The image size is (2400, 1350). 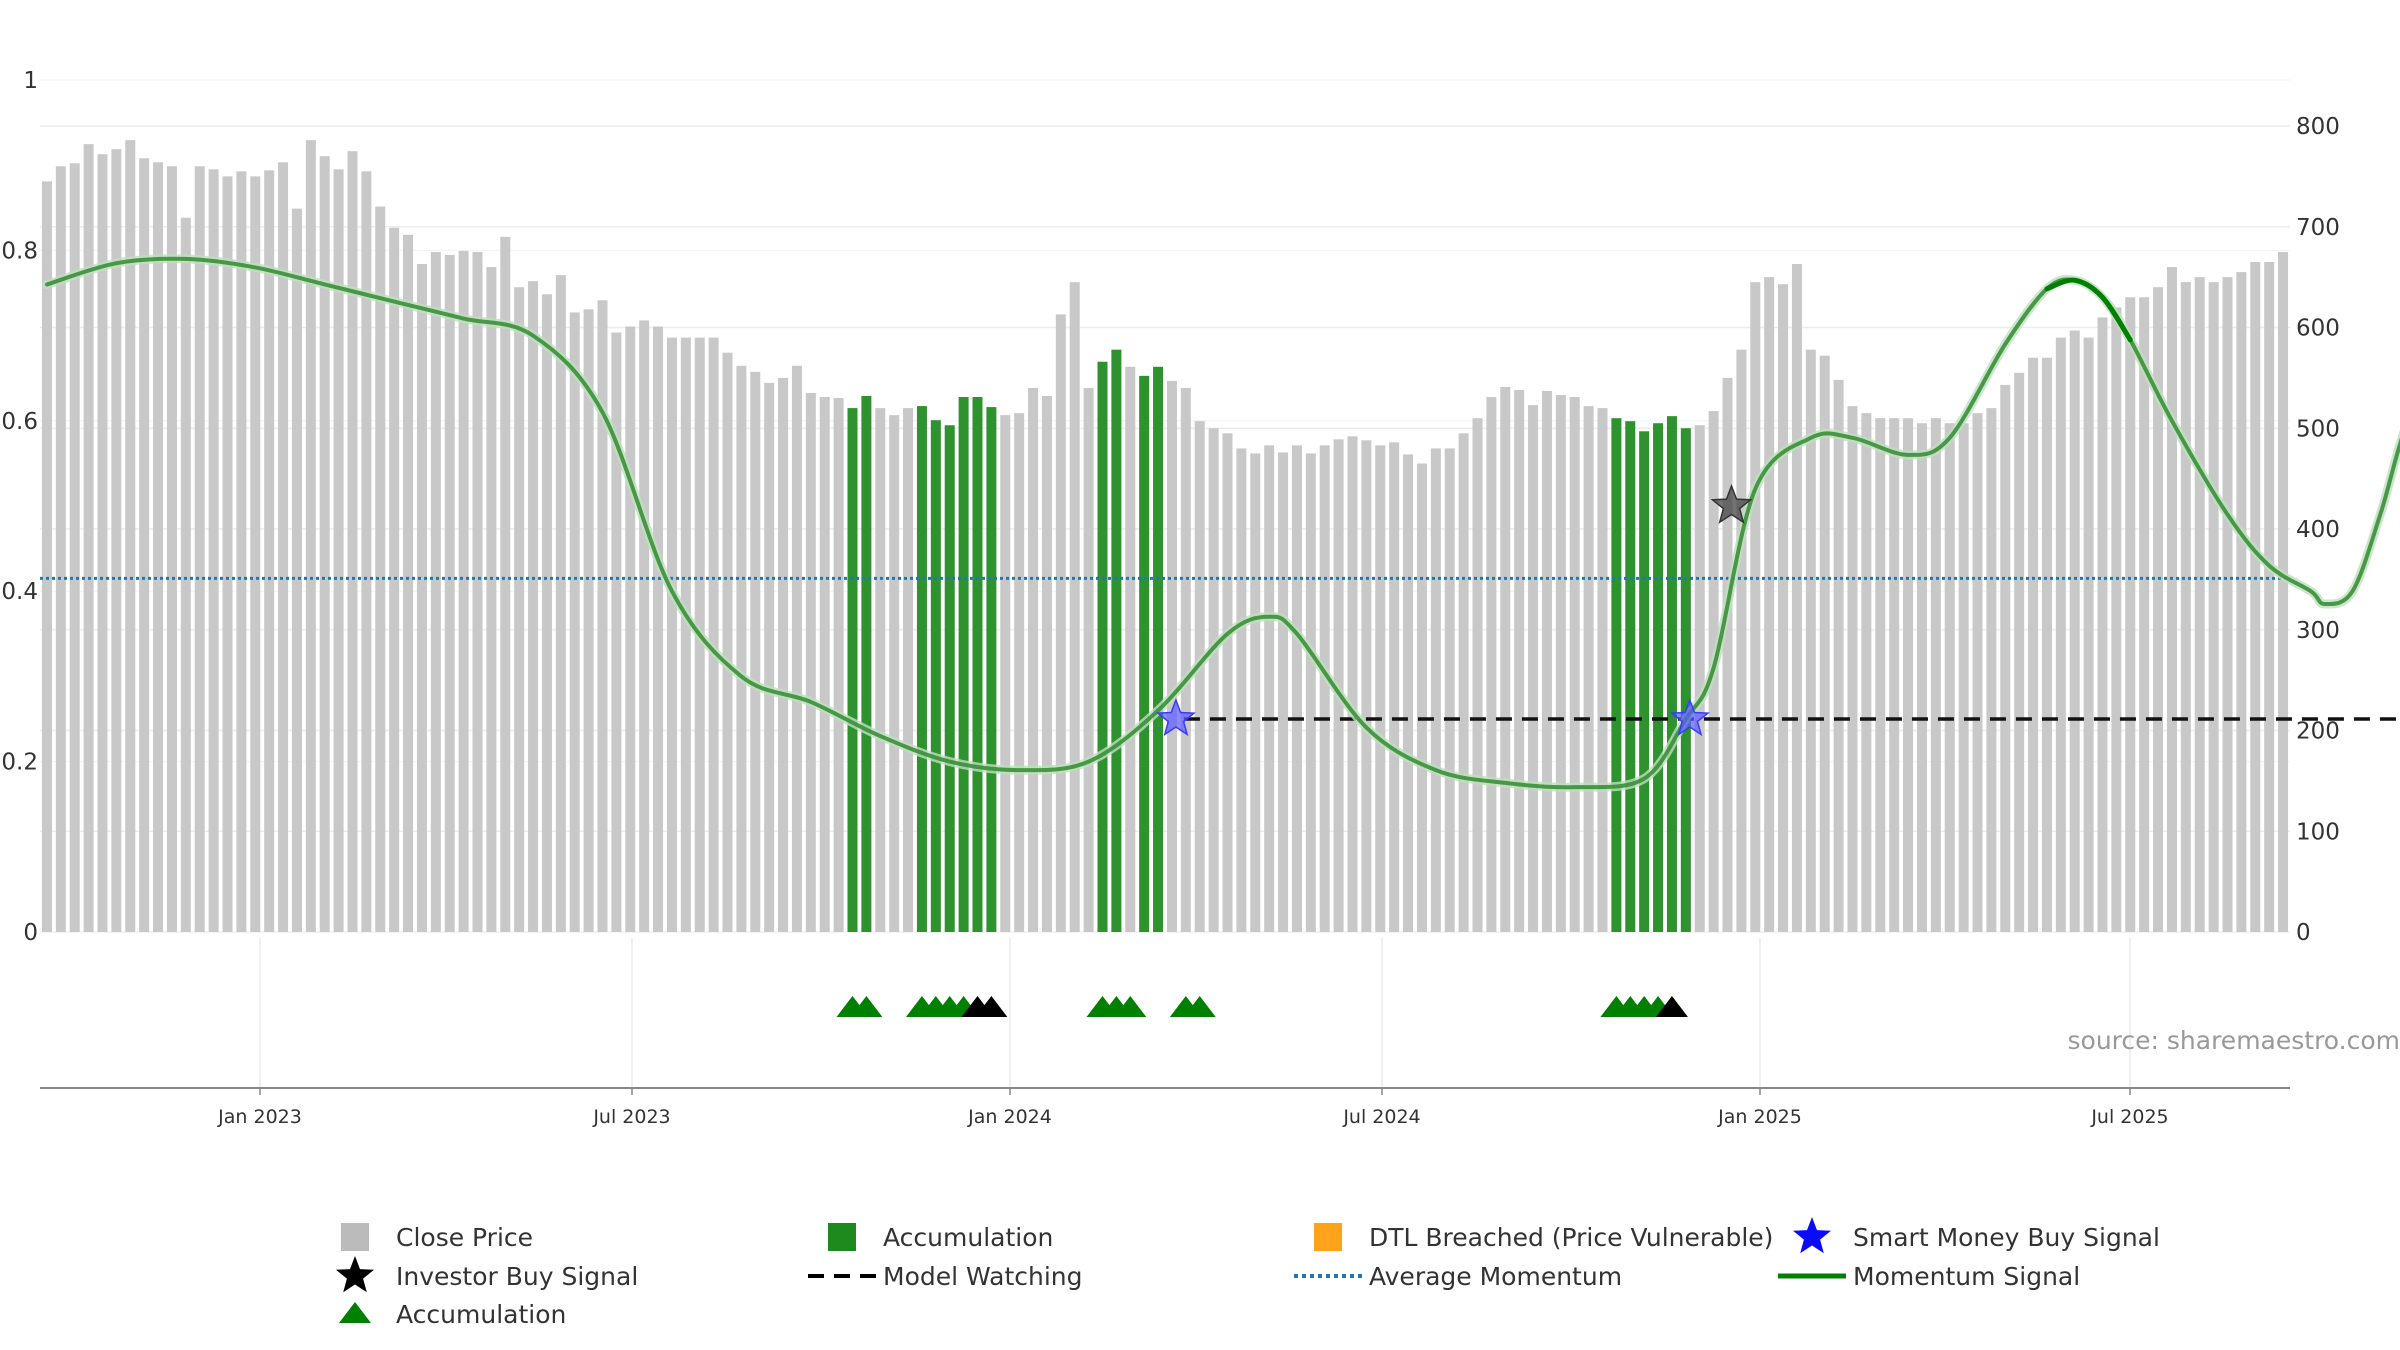 What do you see at coordinates (2006, 1237) in the screenshot?
I see `legend-label: Smart Money Buy Signal` at bounding box center [2006, 1237].